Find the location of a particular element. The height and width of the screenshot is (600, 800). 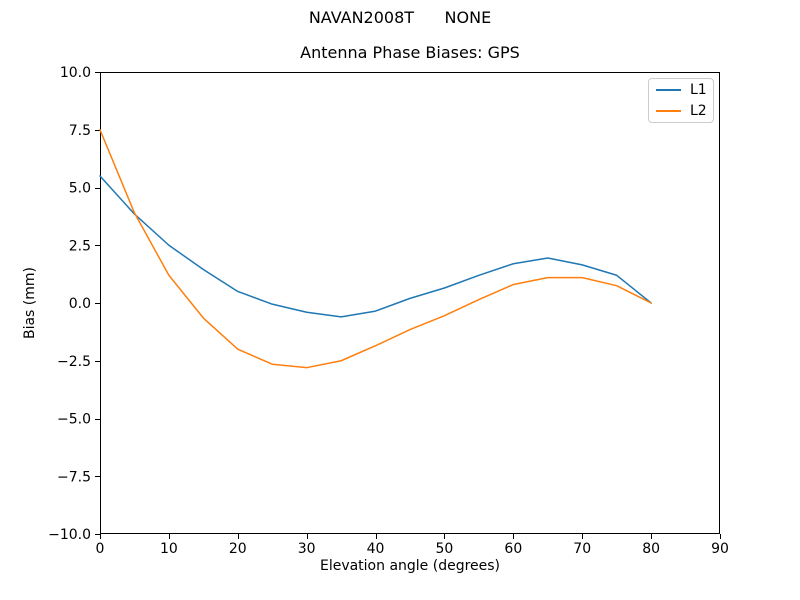

legend-line-l1-icon is located at coordinates (668, 90).